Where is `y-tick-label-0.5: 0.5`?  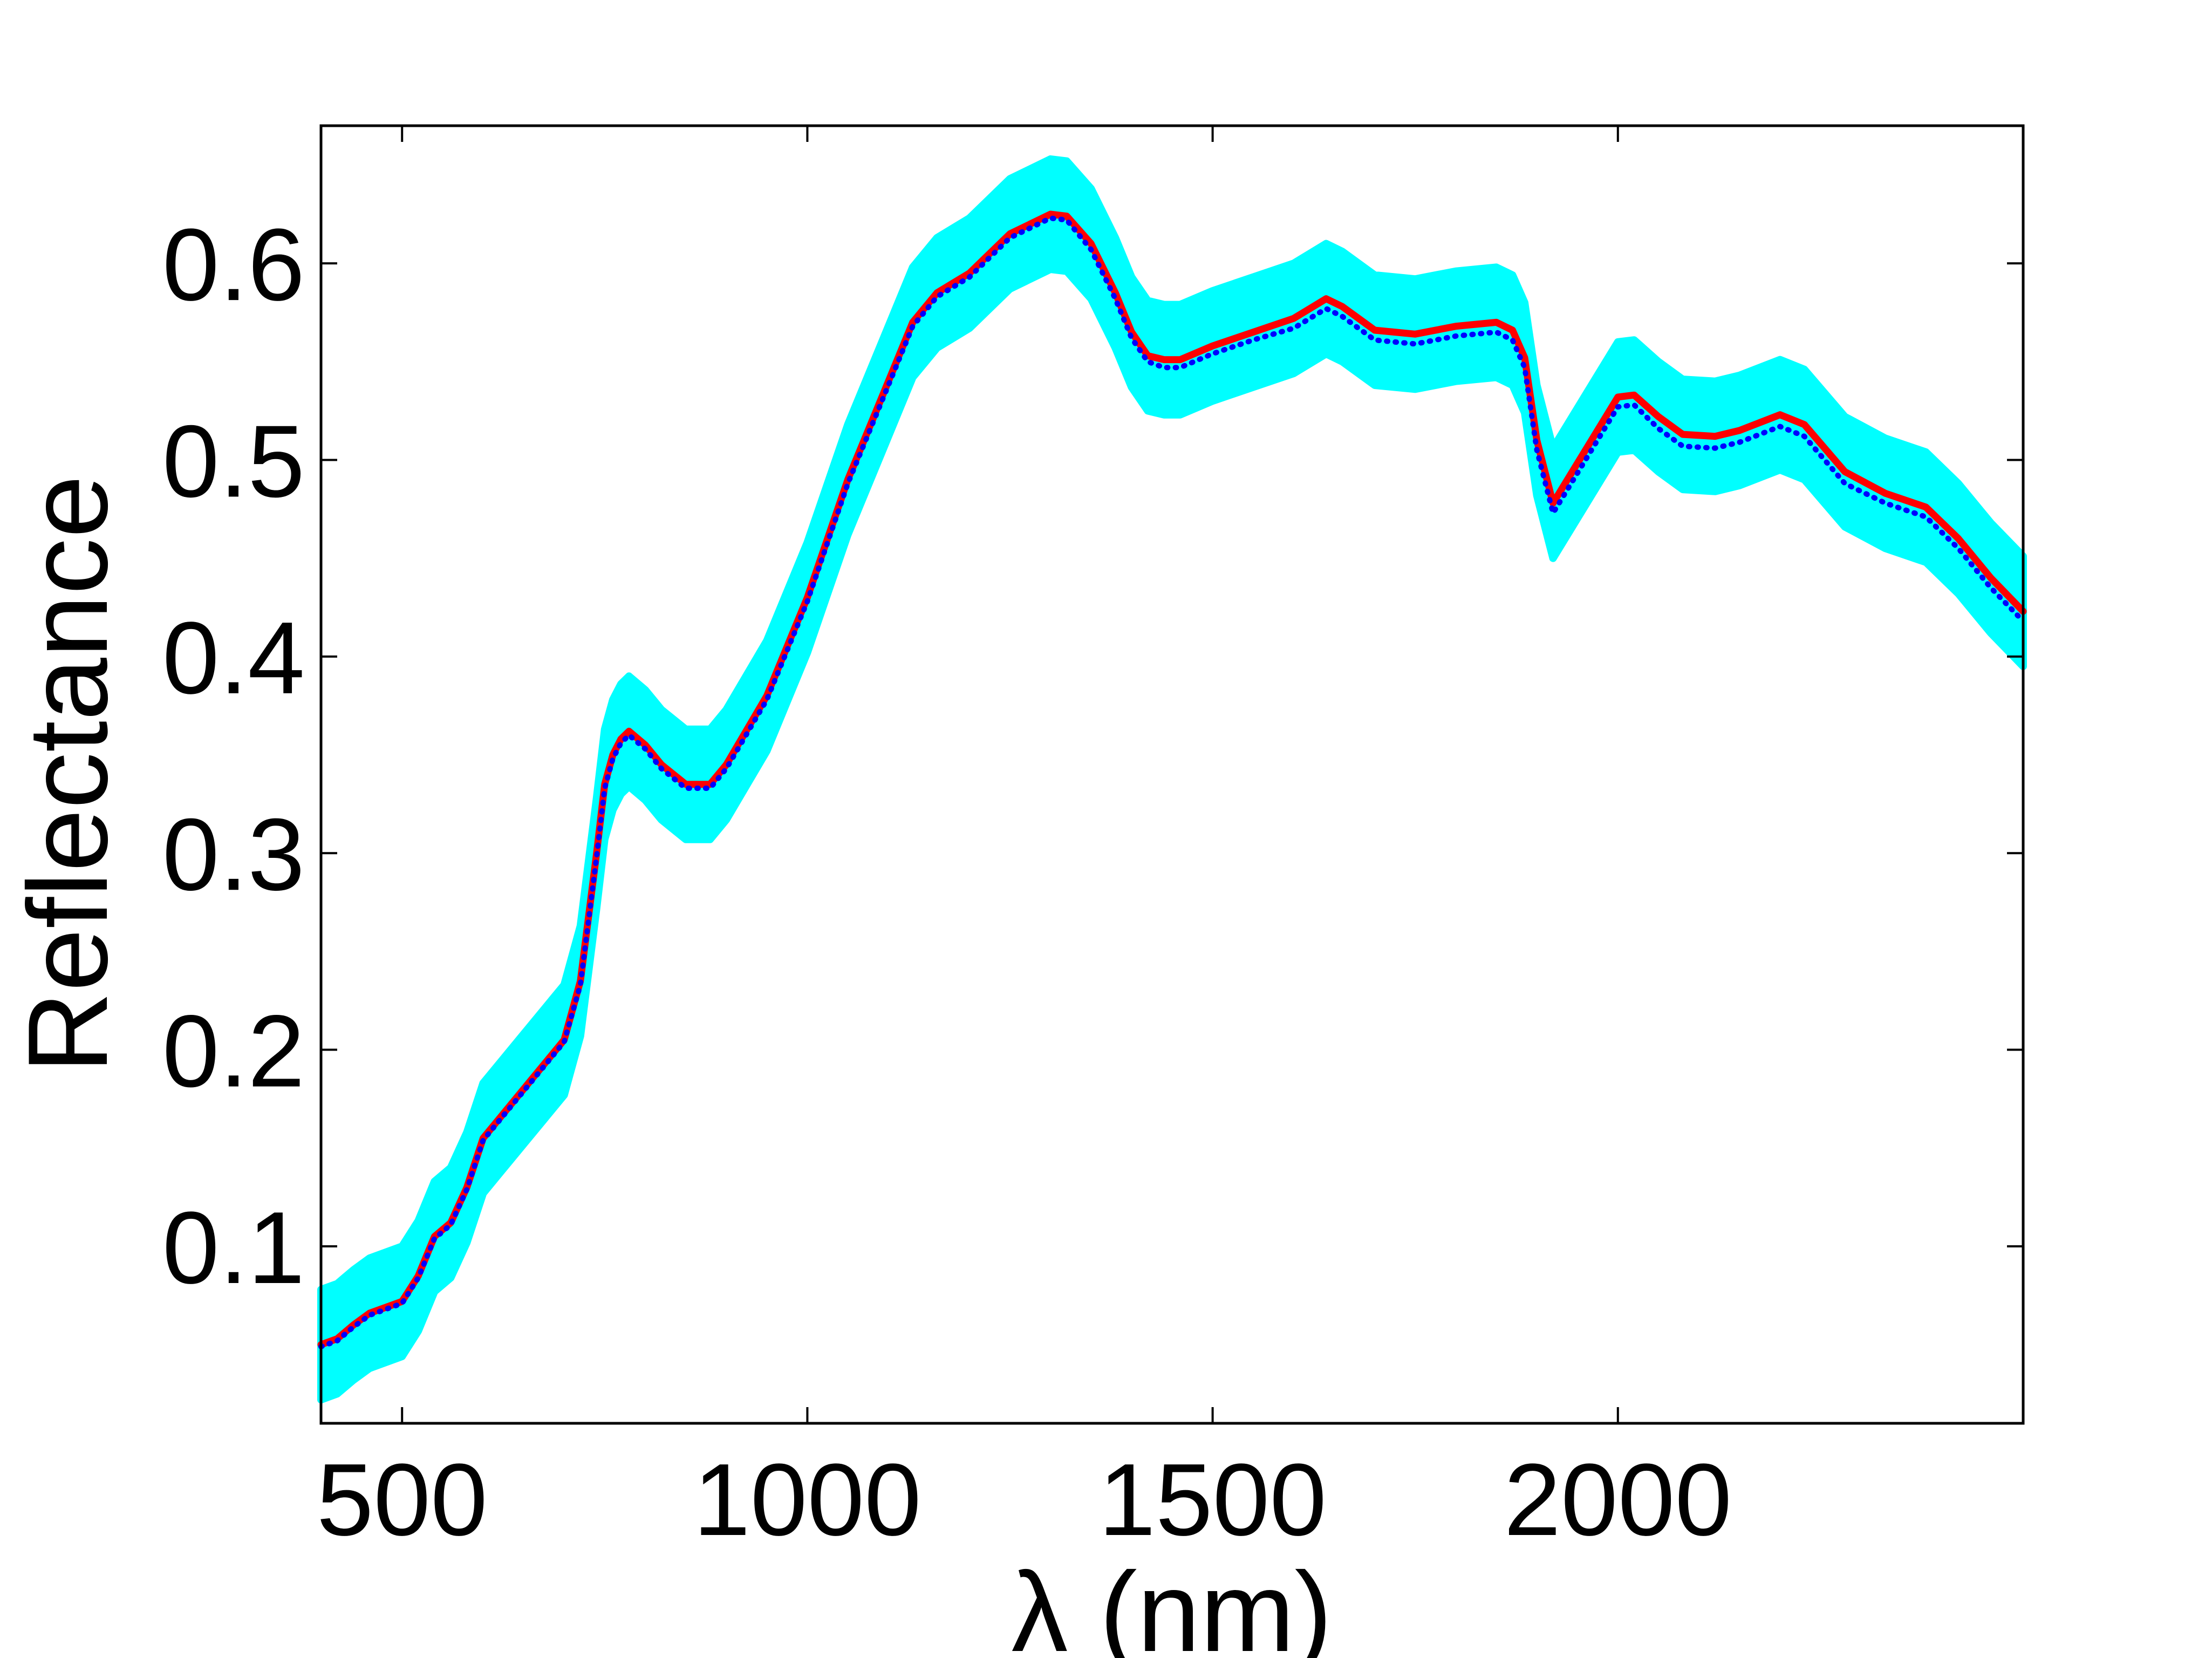
y-tick-label-0.5: 0.5 is located at coordinates (233, 461).